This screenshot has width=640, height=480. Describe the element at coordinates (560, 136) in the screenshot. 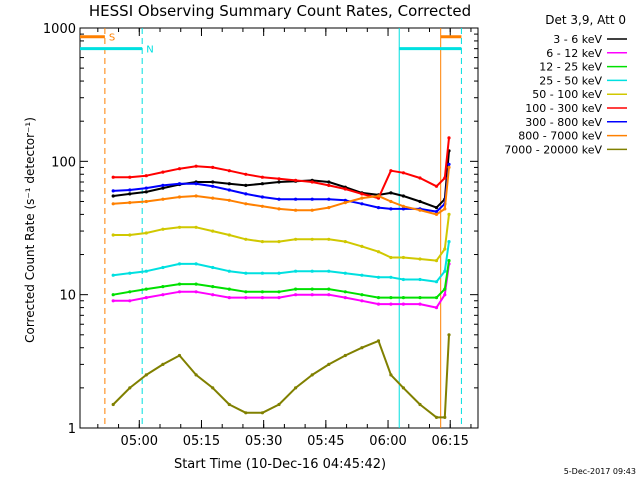

I see `legend-label: 800 - 7000 keV` at that location.